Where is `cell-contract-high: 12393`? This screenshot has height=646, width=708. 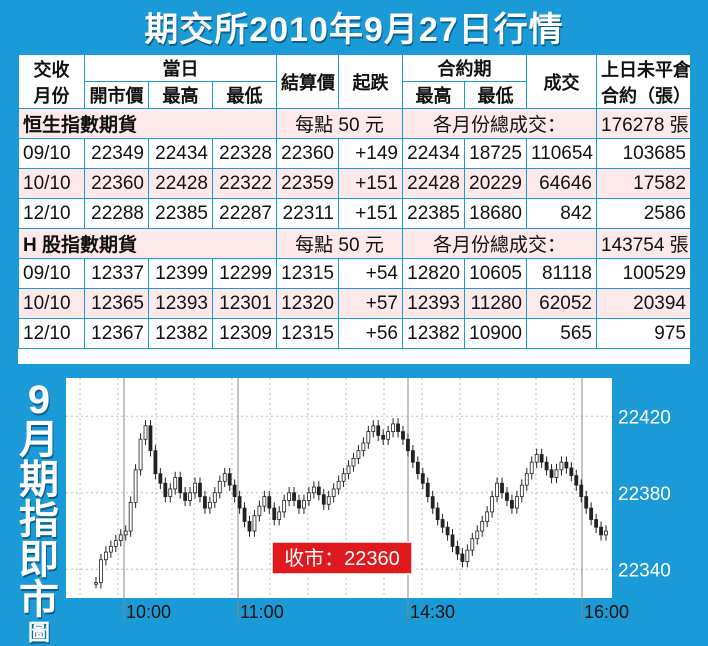
cell-contract-high: 12393 is located at coordinates (433, 303).